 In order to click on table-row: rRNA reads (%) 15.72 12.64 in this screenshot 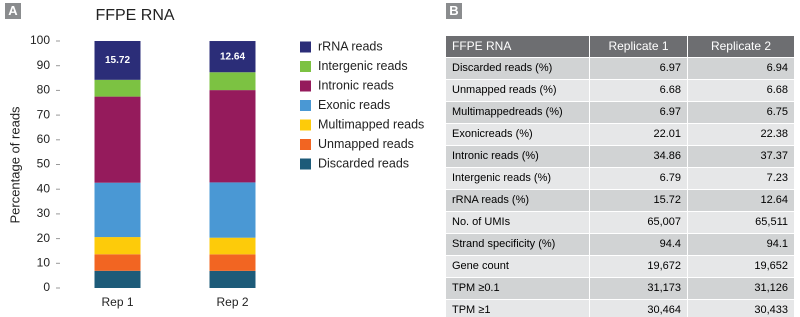, I will do `click(620, 201)`.